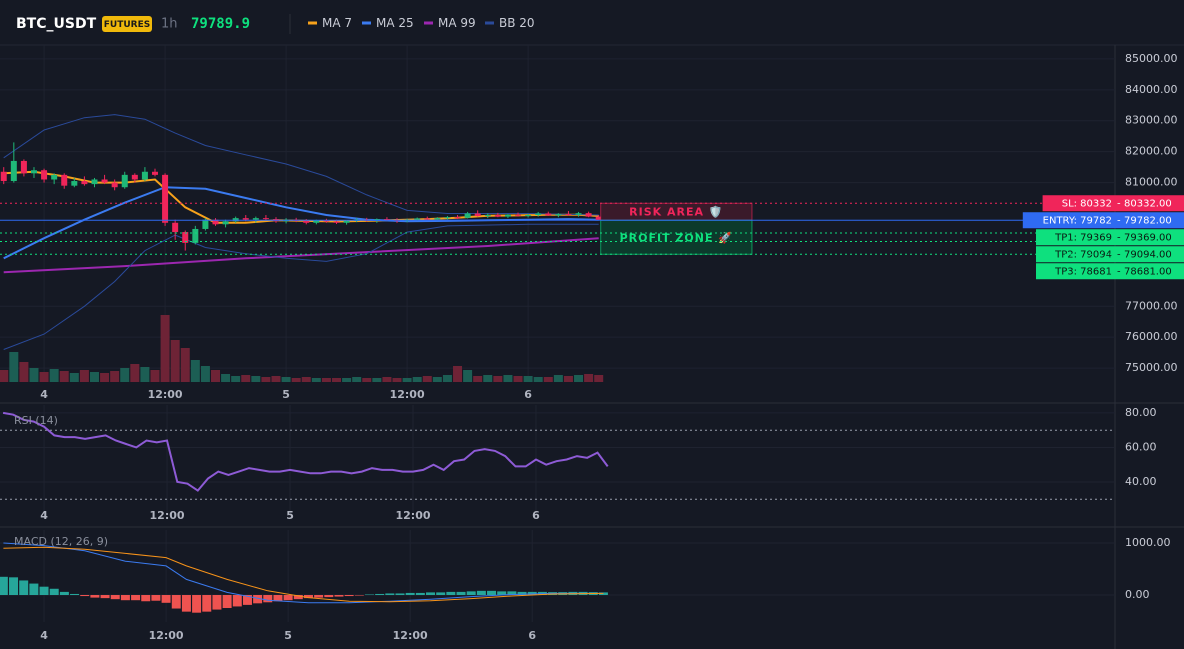 This screenshot has width=1184, height=649. I want to click on rsi-line, so click(305, 451).